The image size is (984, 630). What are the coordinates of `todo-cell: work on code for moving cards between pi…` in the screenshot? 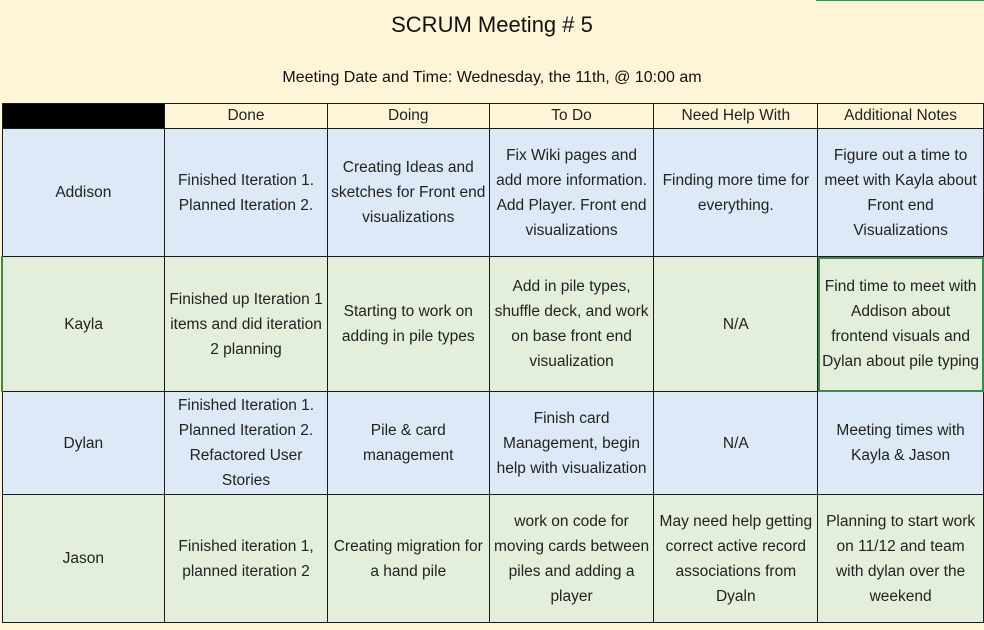 It's located at (571, 558).